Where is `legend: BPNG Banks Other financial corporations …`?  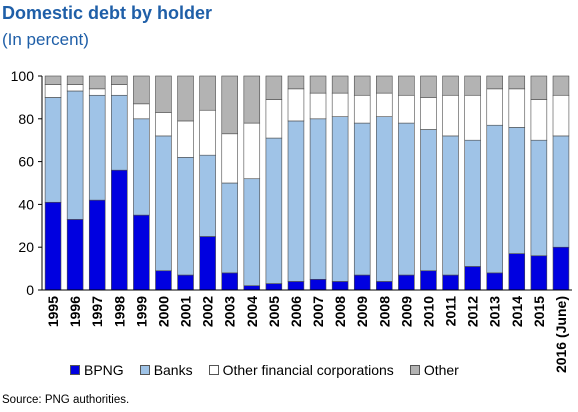 legend: BPNG Banks Other financial corporations … is located at coordinates (272, 370).